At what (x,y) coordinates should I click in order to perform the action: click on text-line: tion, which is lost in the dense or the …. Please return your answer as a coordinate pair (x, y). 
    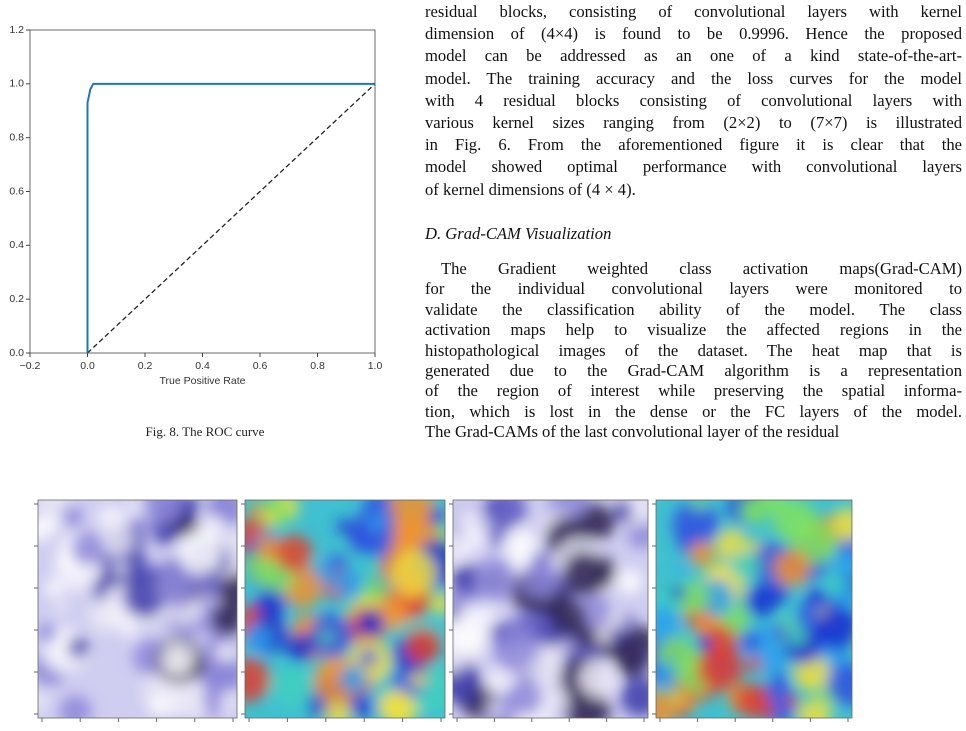
    Looking at the image, I should click on (693, 411).